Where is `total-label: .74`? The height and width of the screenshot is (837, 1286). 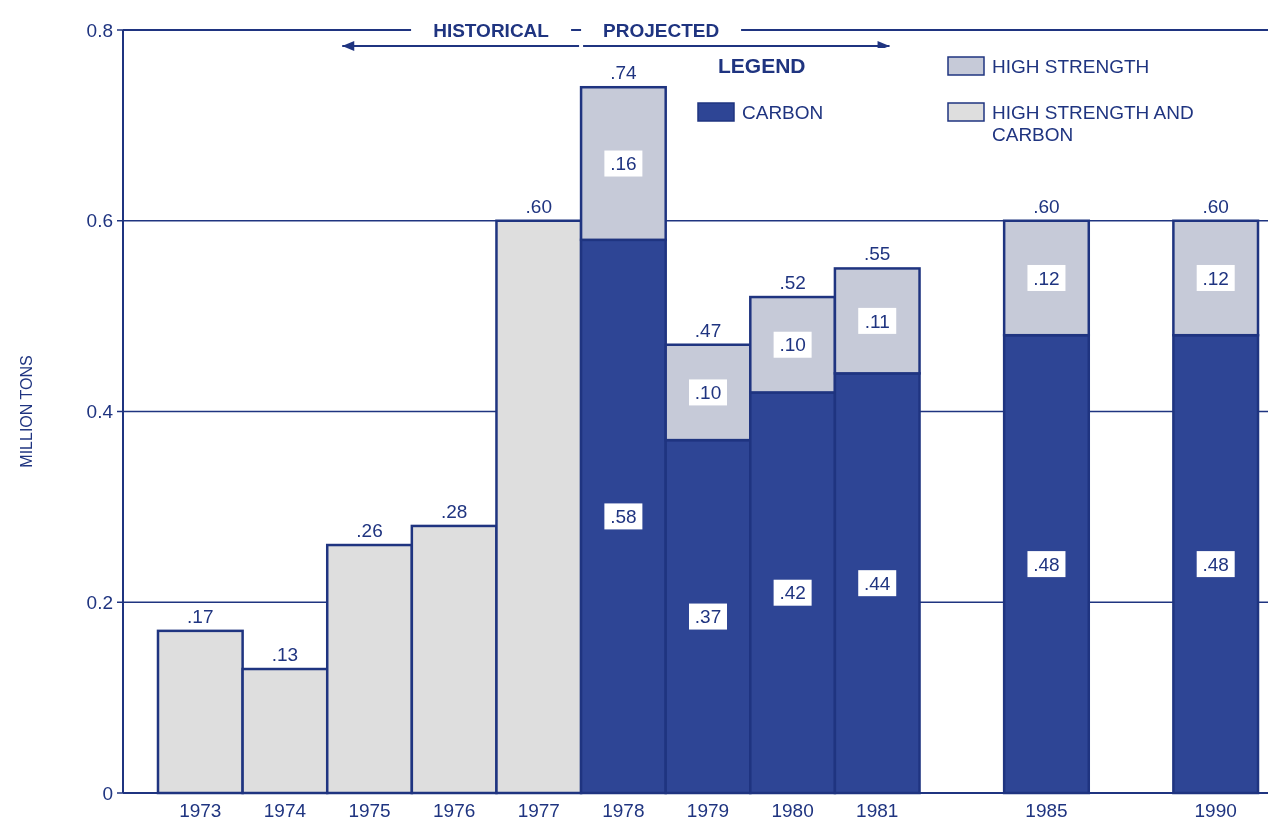
total-label: .74 is located at coordinates (624, 73).